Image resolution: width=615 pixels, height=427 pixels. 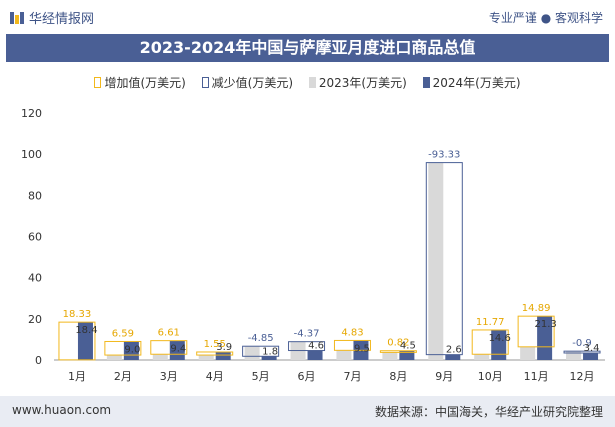 What do you see at coordinates (545, 324) in the screenshot?
I see `value-label-2024: 21.3` at bounding box center [545, 324].